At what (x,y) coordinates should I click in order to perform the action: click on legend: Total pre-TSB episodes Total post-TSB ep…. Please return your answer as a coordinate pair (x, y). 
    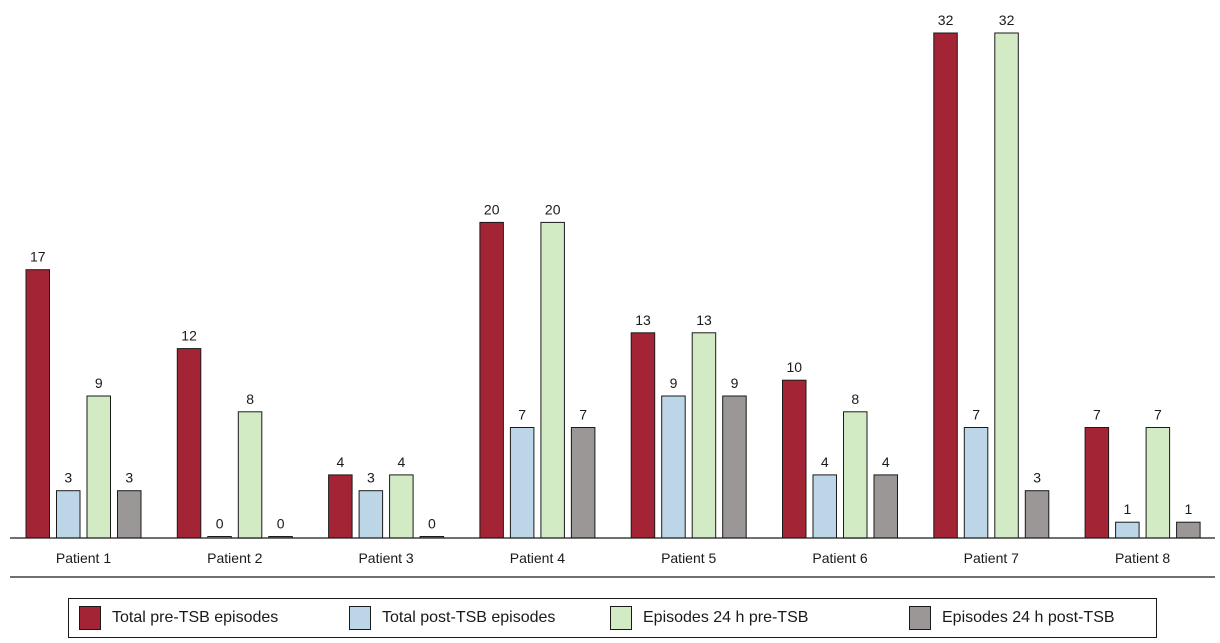
    Looking at the image, I should click on (612, 618).